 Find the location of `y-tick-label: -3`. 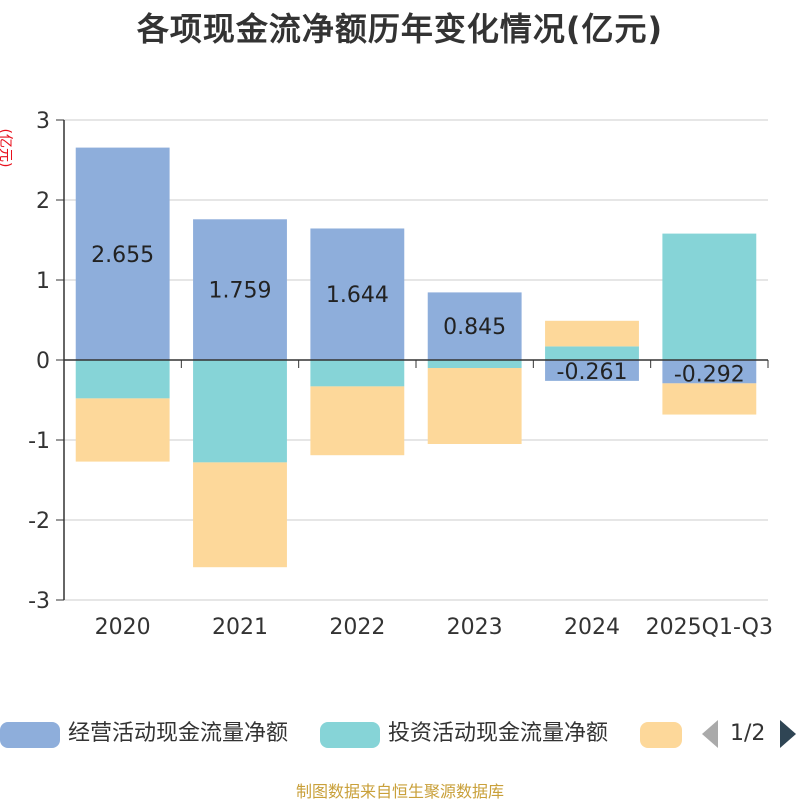

y-tick-label: -3 is located at coordinates (39, 601).